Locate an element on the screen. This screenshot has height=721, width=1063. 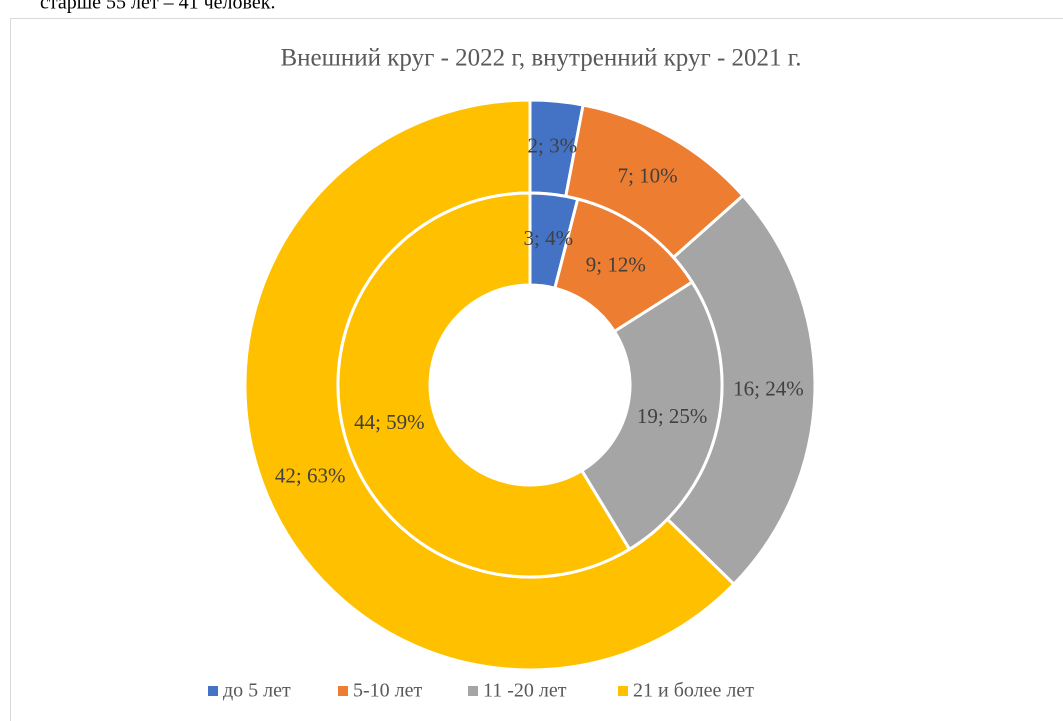
legend-label: до 5 лет is located at coordinates (257, 691).